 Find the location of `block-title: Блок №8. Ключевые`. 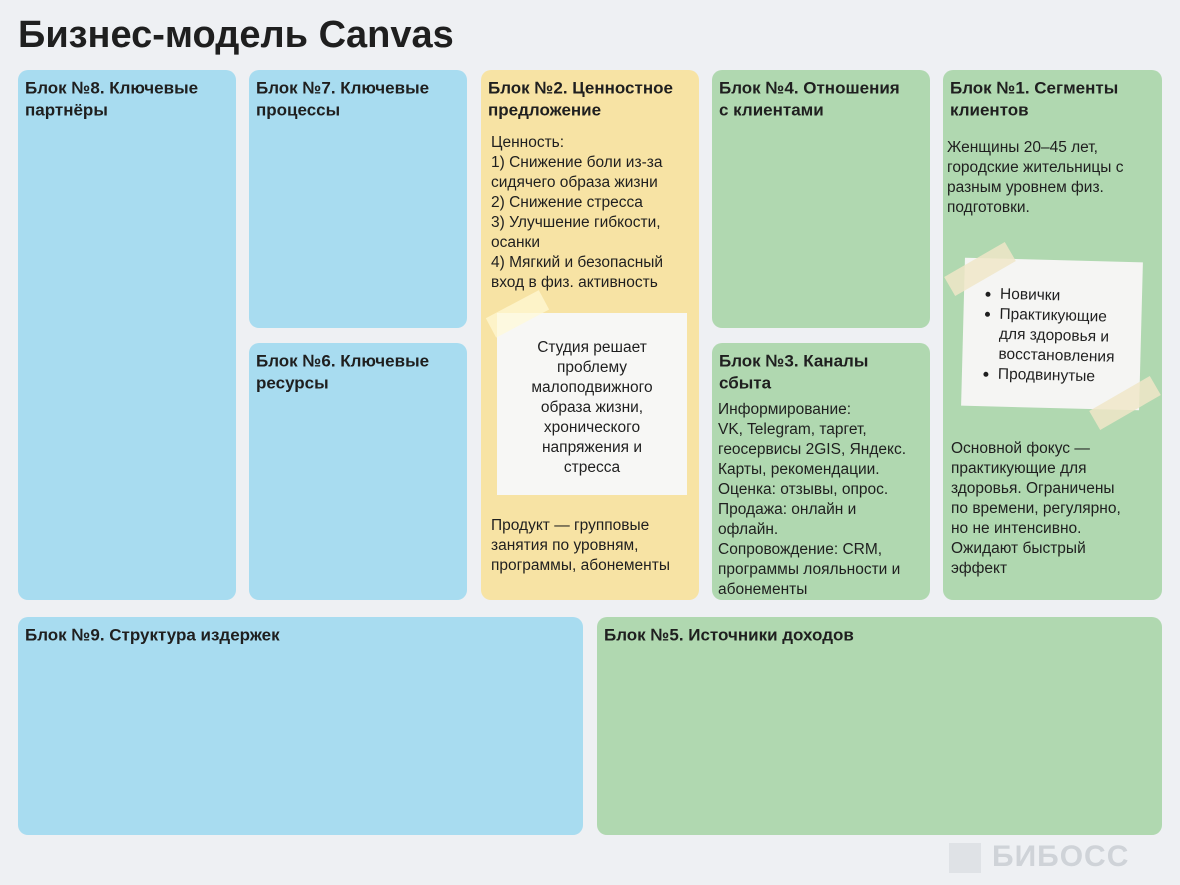

block-title: Блок №8. Ключевые is located at coordinates (111, 87).